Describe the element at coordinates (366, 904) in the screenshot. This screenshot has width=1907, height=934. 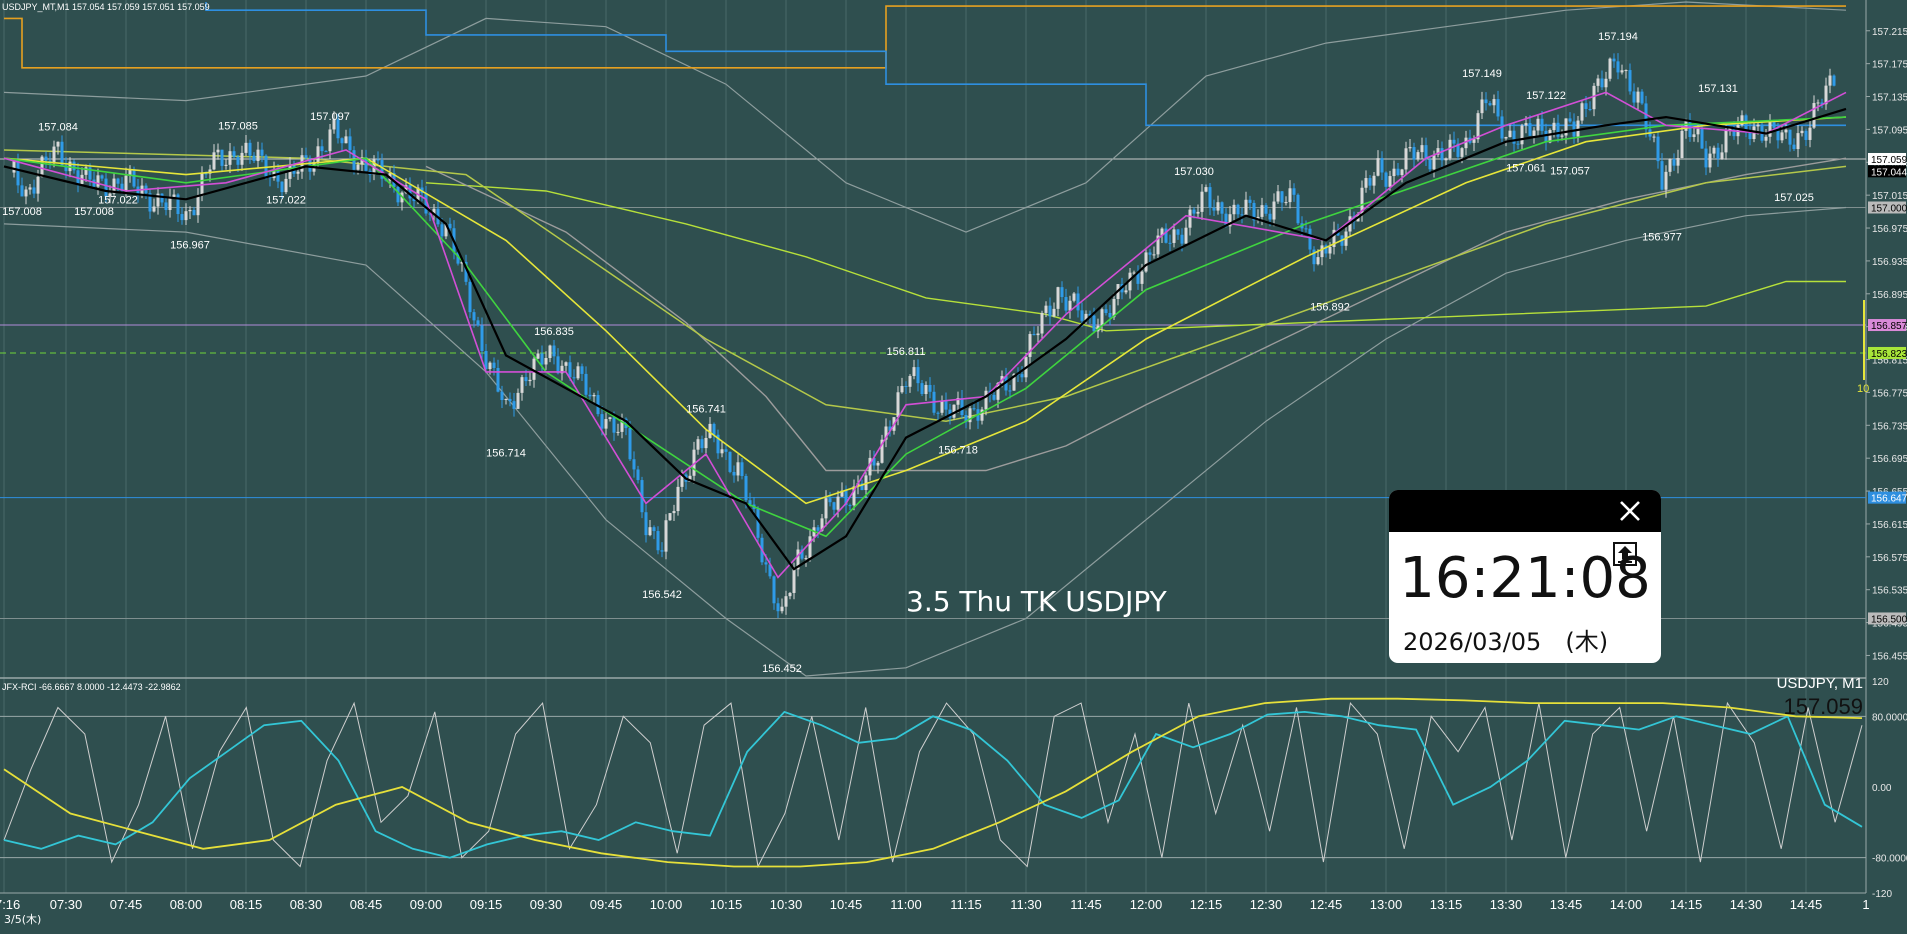
I see `x-tick-label: 08:45` at that location.